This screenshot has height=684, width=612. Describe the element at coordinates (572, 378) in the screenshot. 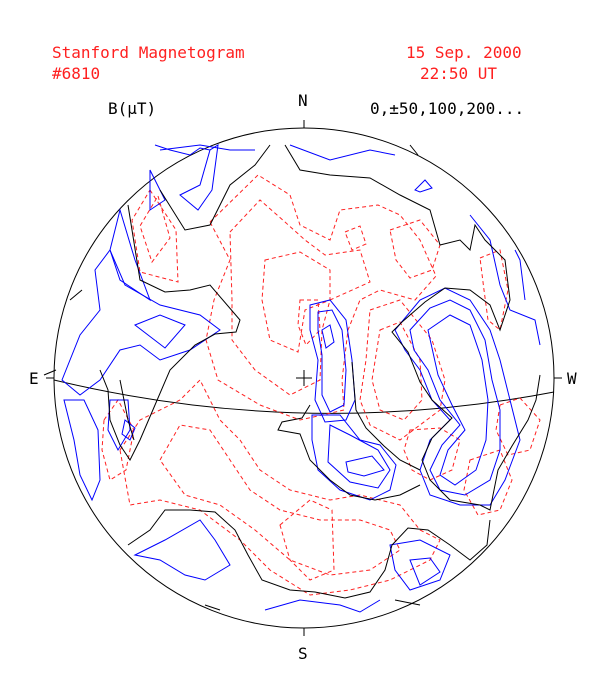

I see `compass-west-label: W` at that location.